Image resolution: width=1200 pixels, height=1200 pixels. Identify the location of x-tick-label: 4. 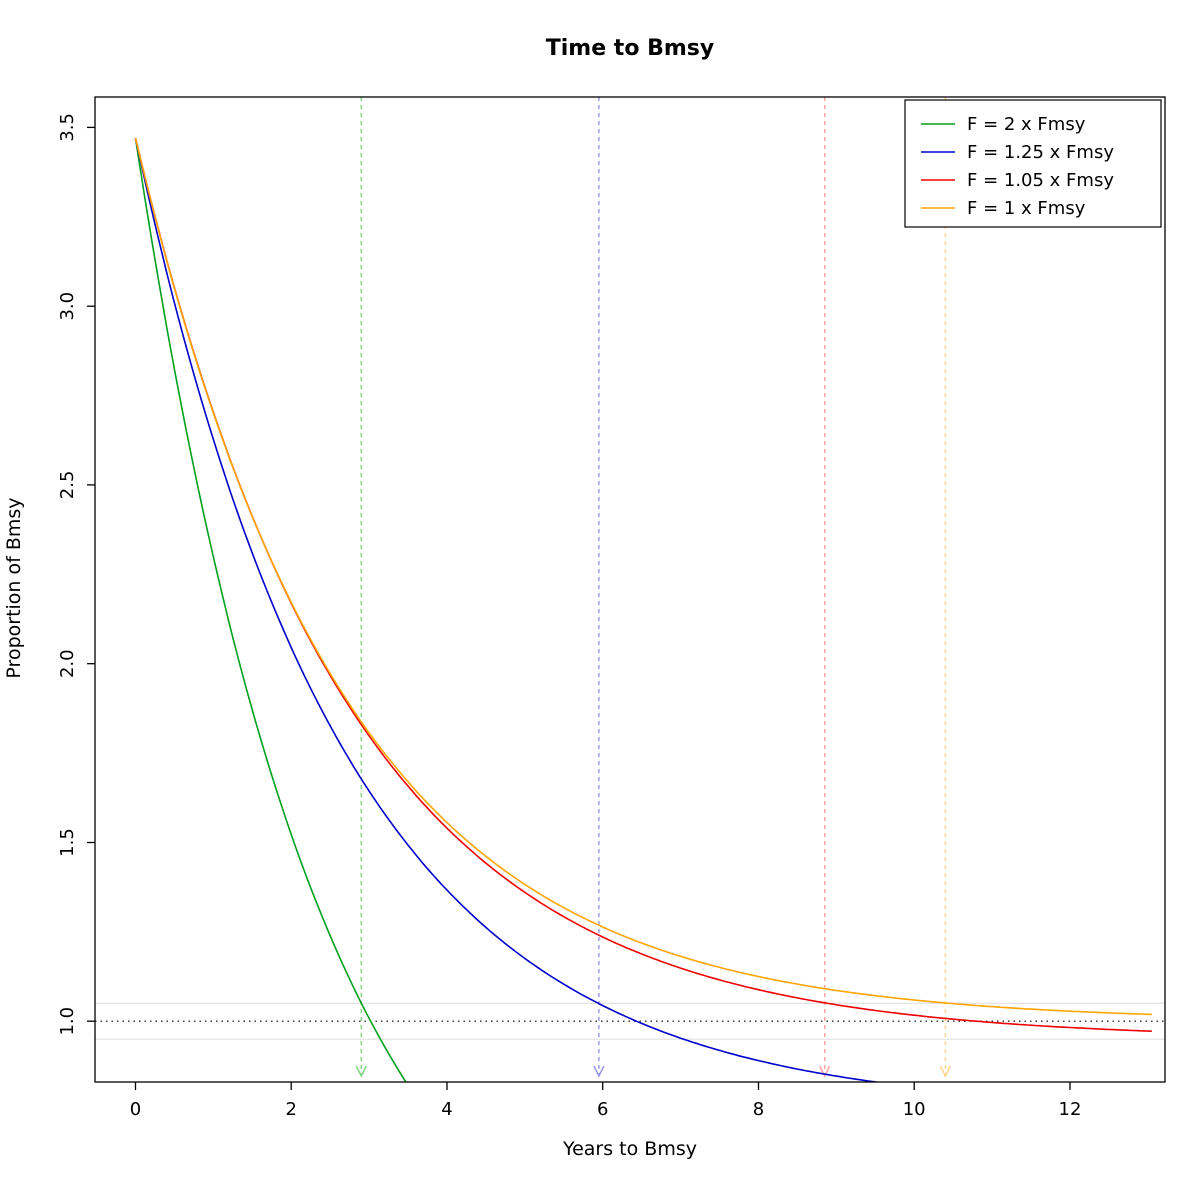
(446, 1109).